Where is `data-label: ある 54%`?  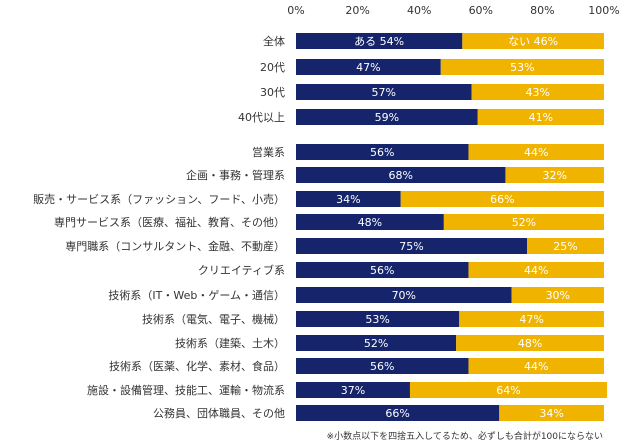
data-label: ある 54% is located at coordinates (379, 41).